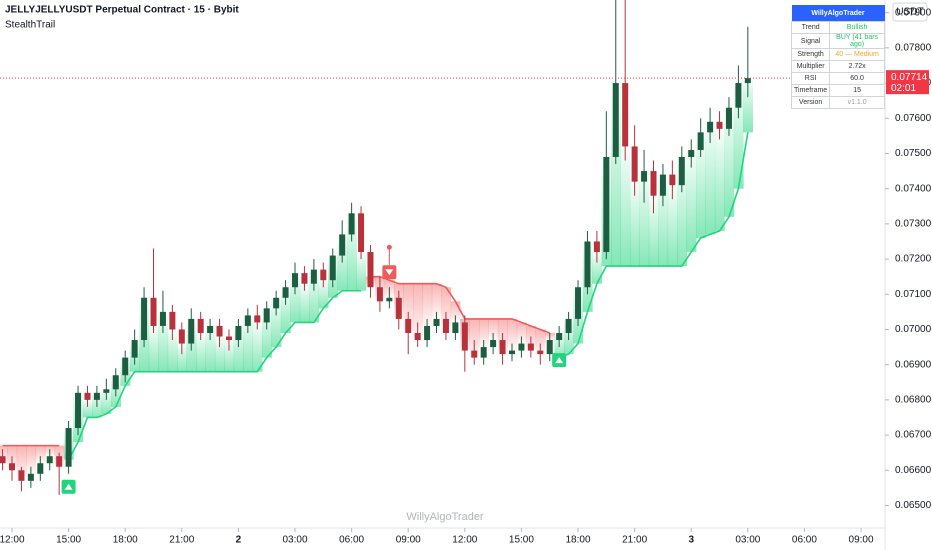 Image resolution: width=932 pixels, height=550 pixels. Describe the element at coordinates (857, 41) in the screenshot. I see `table-value: BUY (41 bars ago)` at that location.